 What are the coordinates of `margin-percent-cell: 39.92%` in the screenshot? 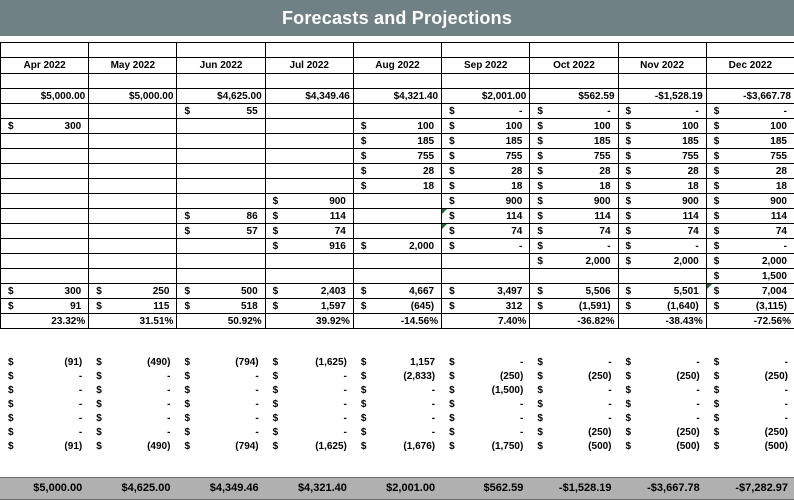 It's located at (309, 321).